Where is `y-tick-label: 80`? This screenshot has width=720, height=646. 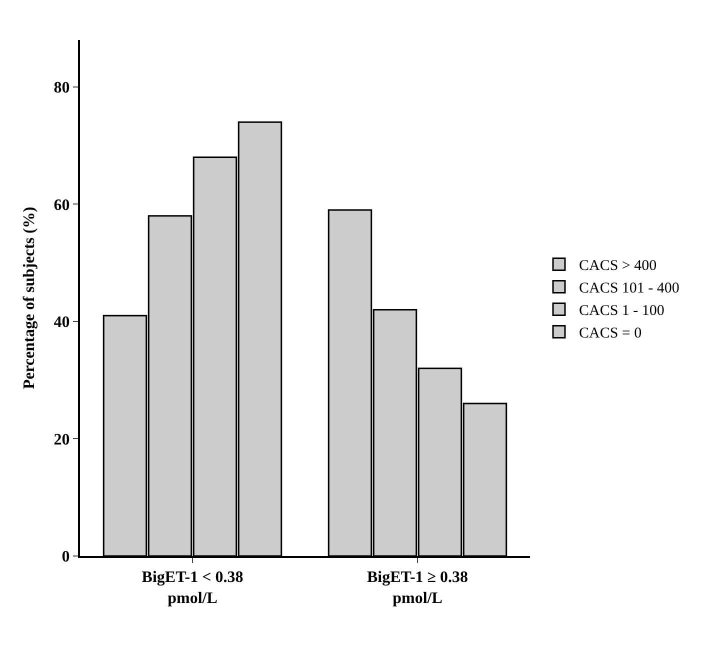 y-tick-label: 80 is located at coordinates (62, 88).